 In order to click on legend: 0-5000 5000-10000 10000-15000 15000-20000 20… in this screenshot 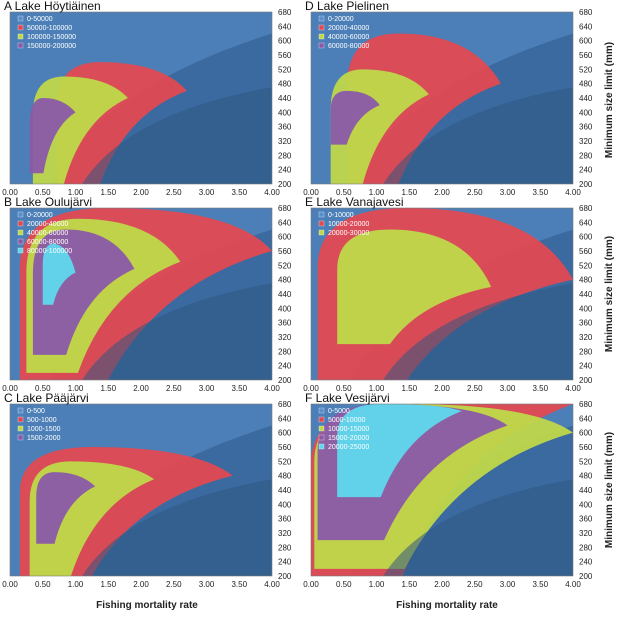, I will do `click(343, 429)`.